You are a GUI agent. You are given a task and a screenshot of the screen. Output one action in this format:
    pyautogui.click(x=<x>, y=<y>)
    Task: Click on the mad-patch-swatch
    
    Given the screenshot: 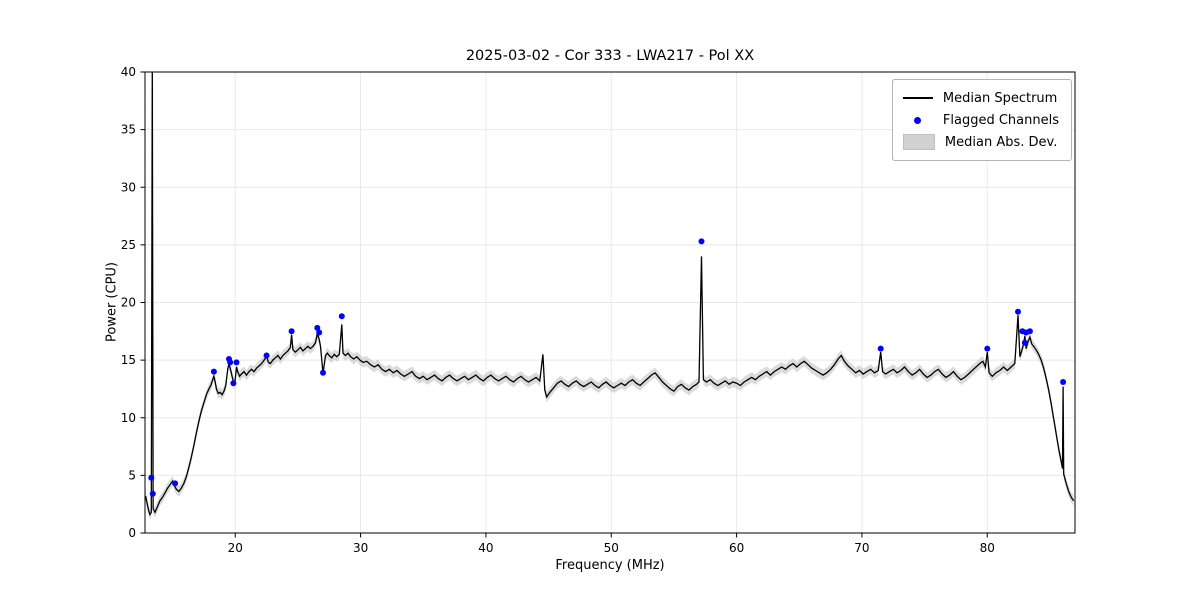 What is the action you would take?
    pyautogui.click(x=918, y=142)
    